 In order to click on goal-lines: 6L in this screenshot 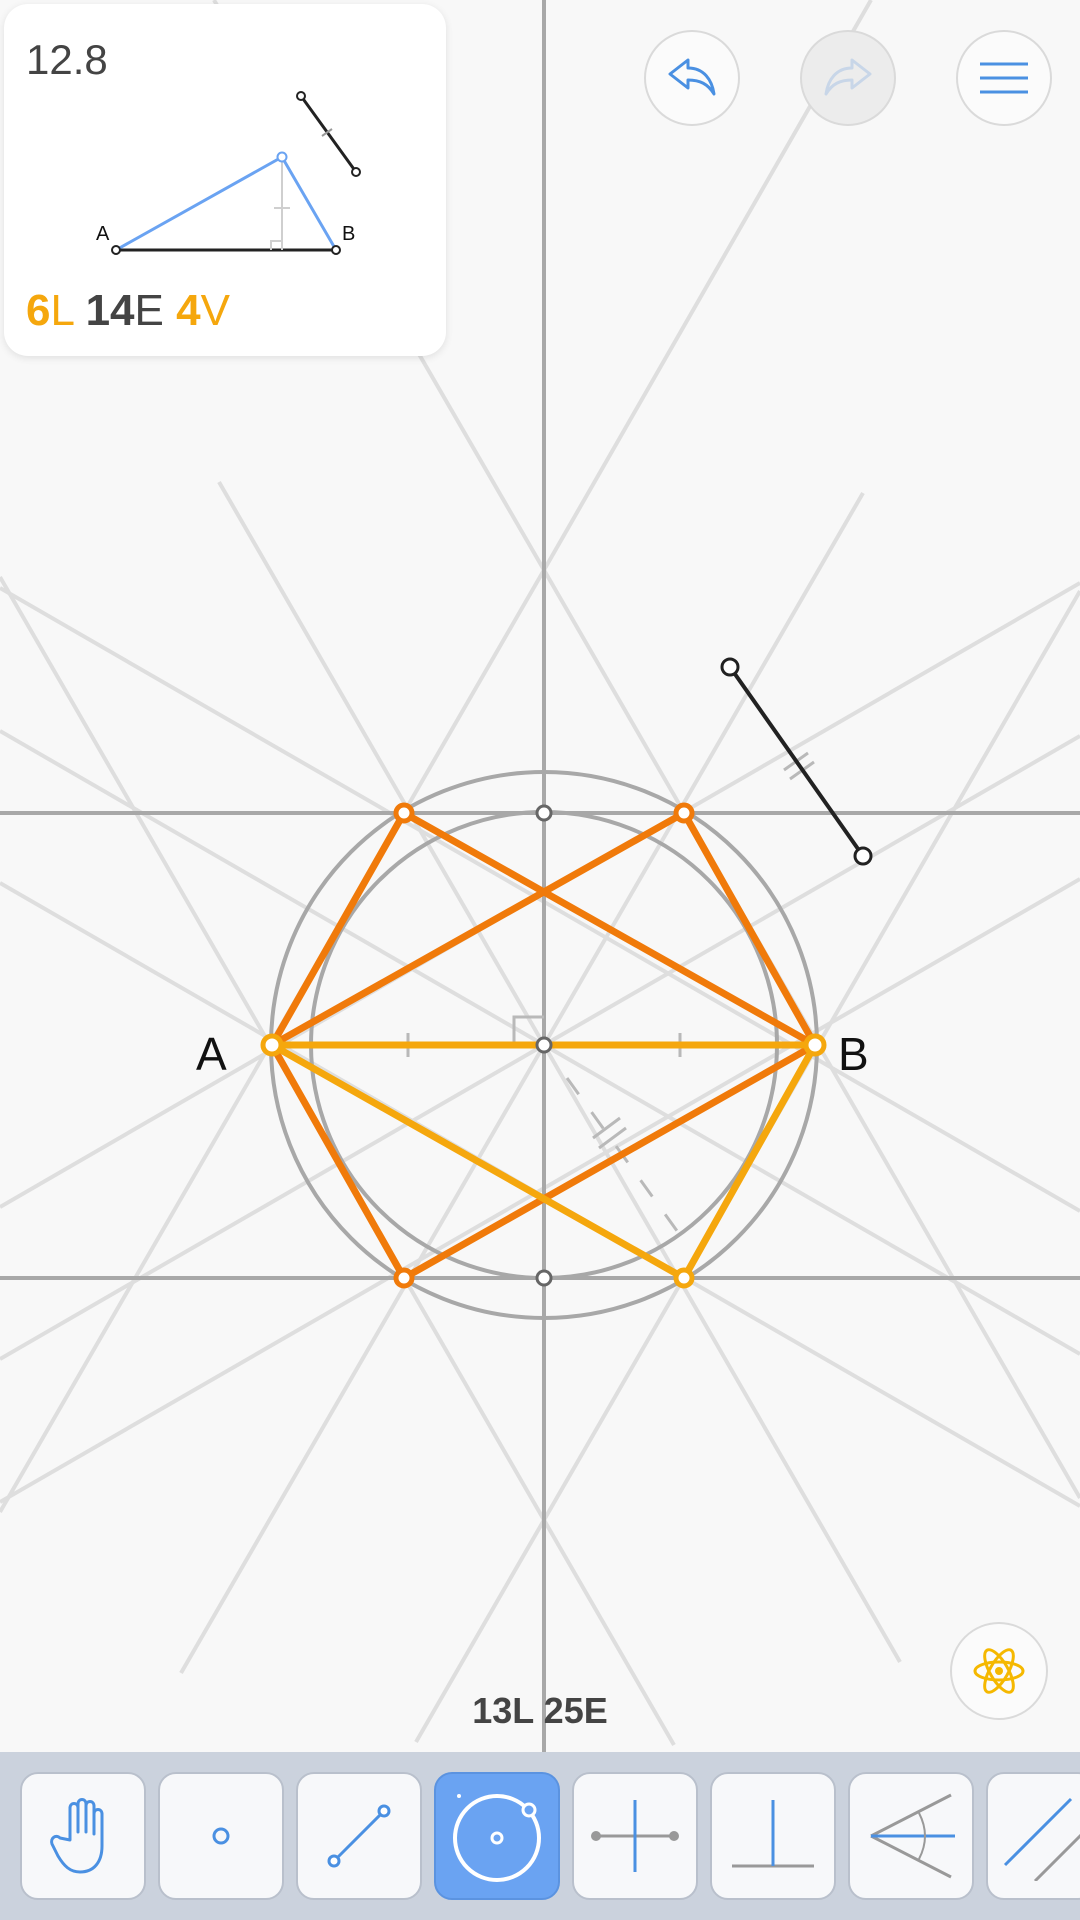, I will do `click(50, 310)`.